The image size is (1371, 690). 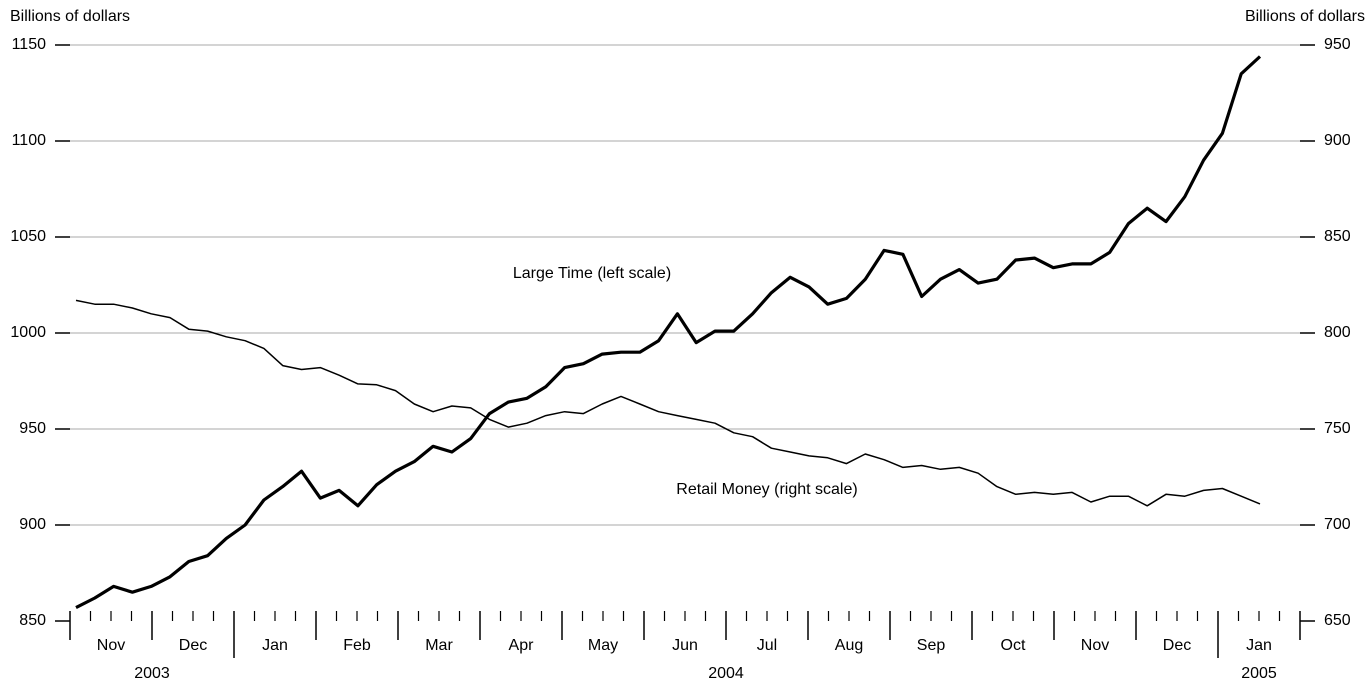 I want to click on y-tick-label: 950, so click(x=32, y=428).